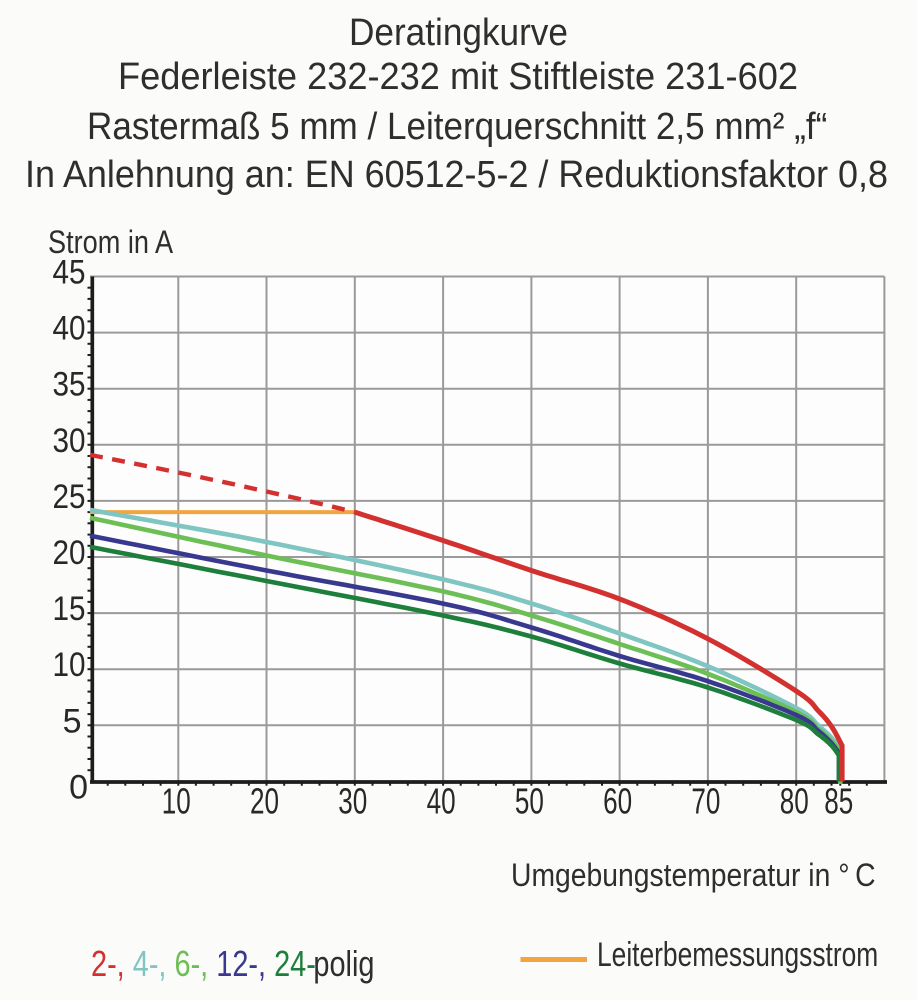 The image size is (917, 1000). What do you see at coordinates (69, 273) in the screenshot?
I see `svg-text: 45` at bounding box center [69, 273].